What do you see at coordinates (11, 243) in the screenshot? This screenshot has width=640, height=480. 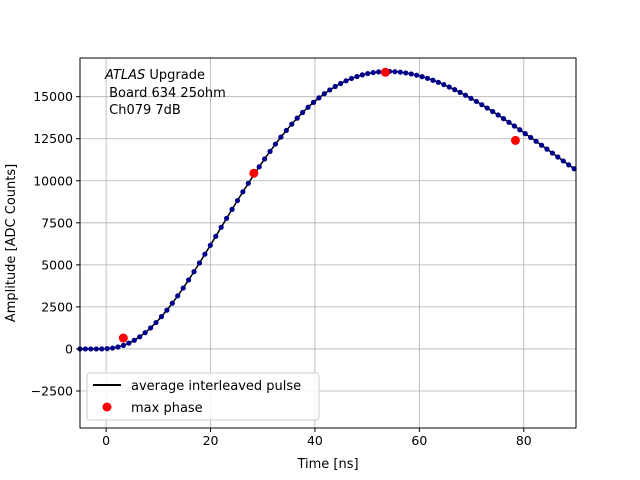 I see `y-axis-label: Amplitude [ADC Counts]` at bounding box center [11, 243].